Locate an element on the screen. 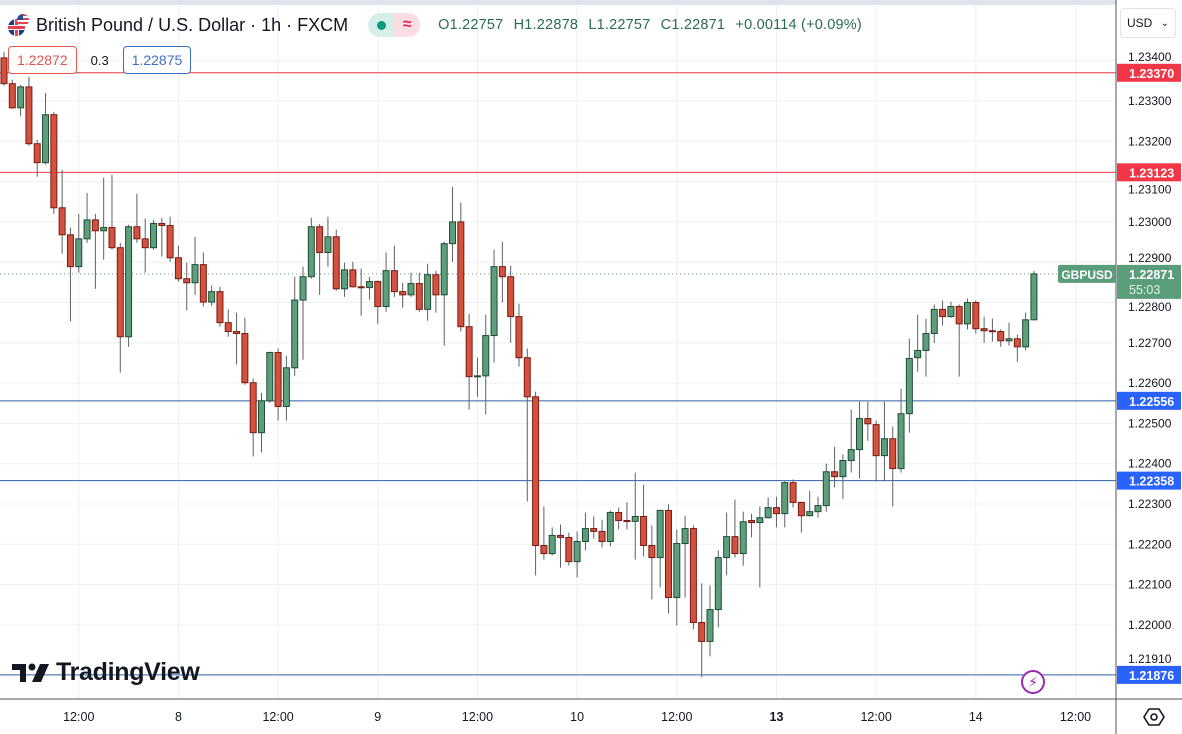 The width and height of the screenshot is (1182, 734). lightning-icon: ⚡︎ is located at coordinates (1033, 682).